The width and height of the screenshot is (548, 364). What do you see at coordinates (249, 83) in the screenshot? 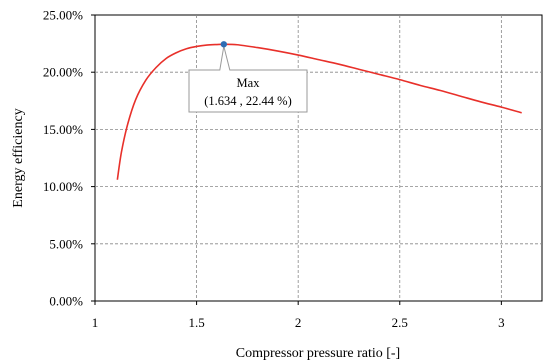
I see `max-callout-title: Max` at bounding box center [249, 83].